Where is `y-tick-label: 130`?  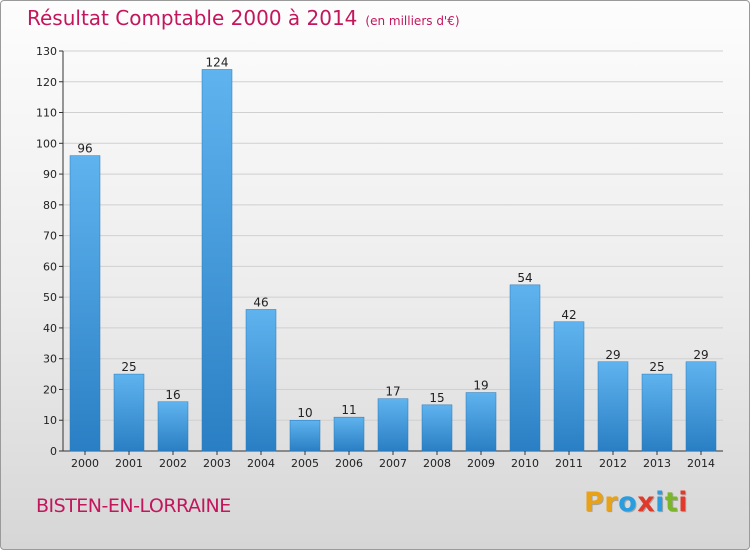 y-tick-label: 130 is located at coordinates (46, 51).